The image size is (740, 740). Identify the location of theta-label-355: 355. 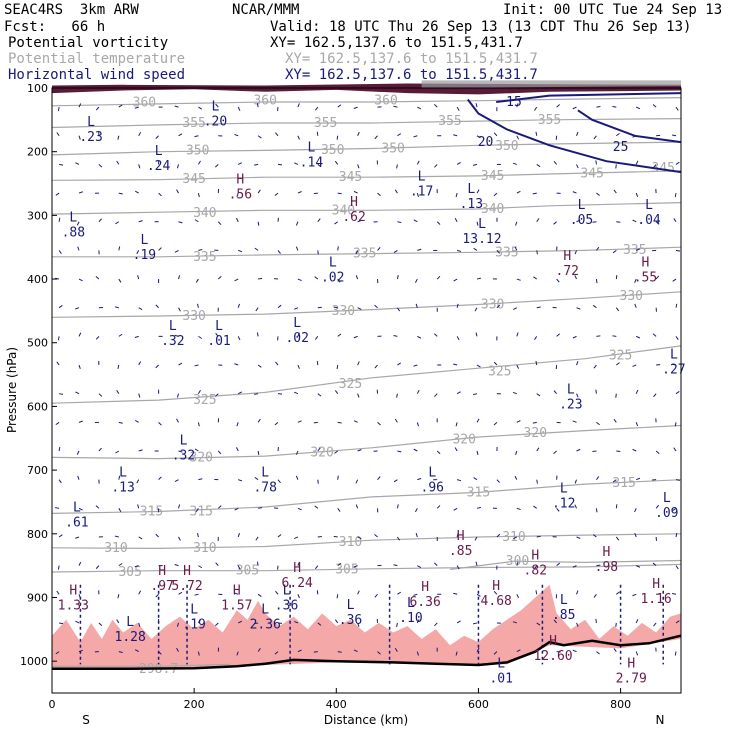
(193, 123).